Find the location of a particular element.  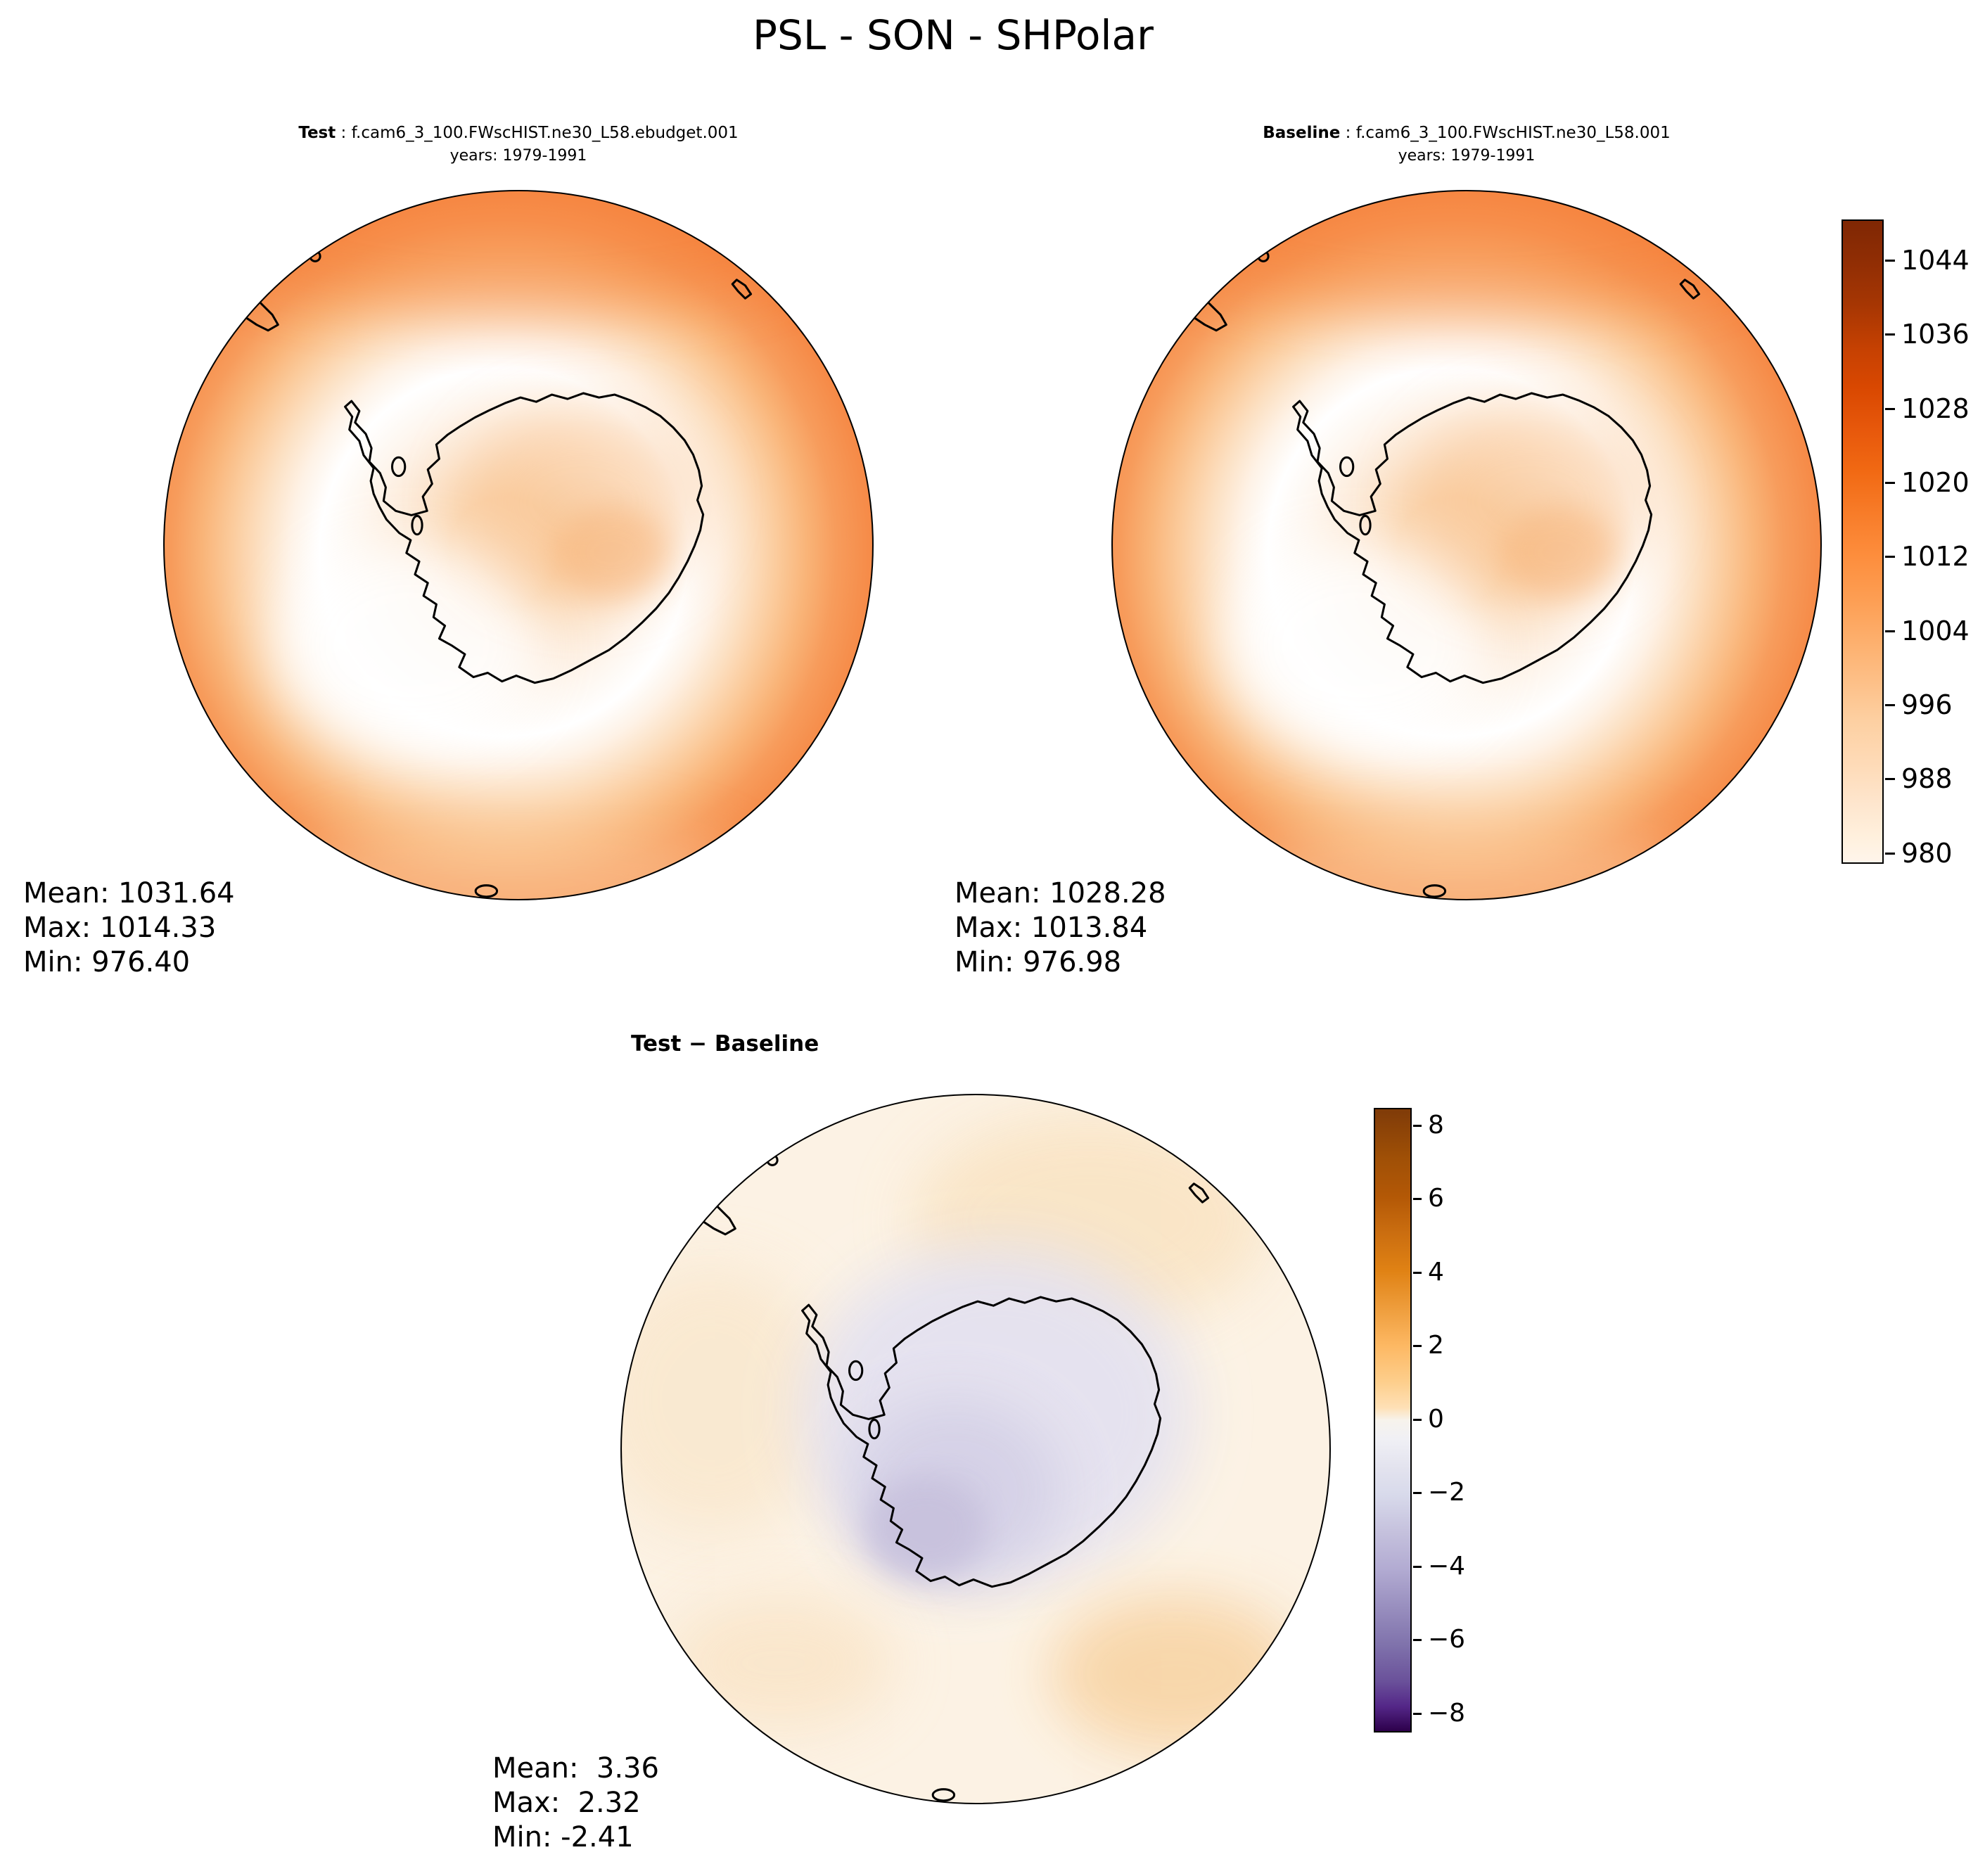

colorbar-tick: −8 is located at coordinates (1439, 1713).